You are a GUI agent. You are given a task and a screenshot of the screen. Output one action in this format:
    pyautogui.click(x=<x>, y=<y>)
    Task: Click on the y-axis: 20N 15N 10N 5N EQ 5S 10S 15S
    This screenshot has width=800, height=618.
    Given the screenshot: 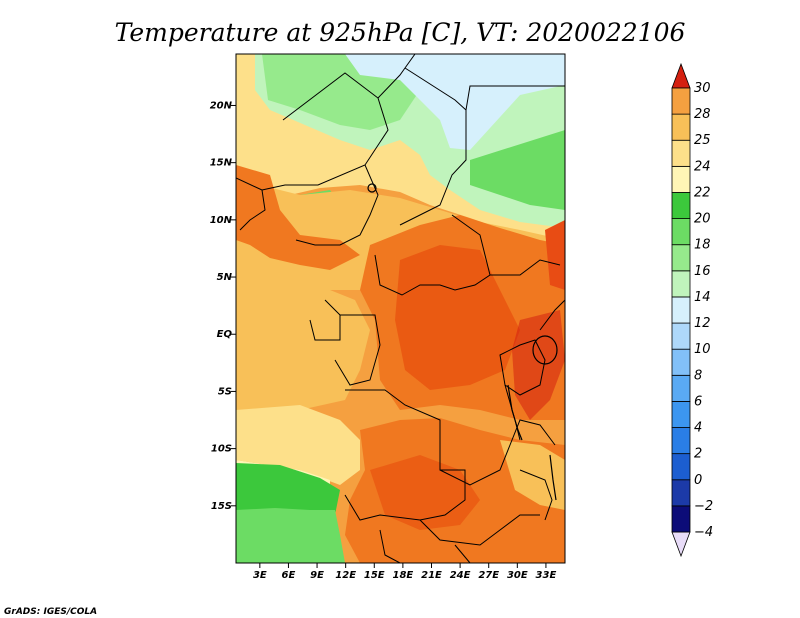 What is the action you would take?
    pyautogui.click(x=223, y=306)
    